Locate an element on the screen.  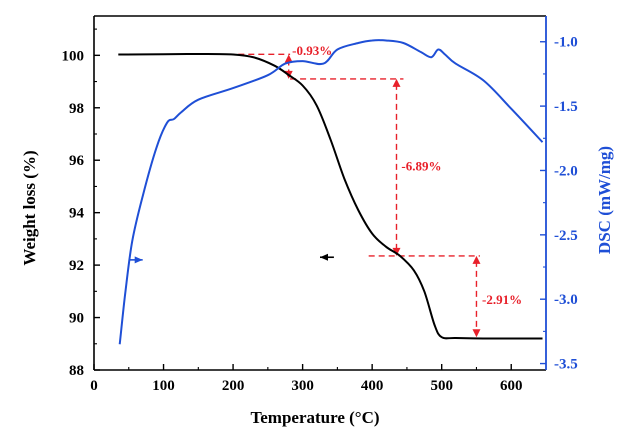
x-tick-label: 300 is located at coordinates (302, 386).